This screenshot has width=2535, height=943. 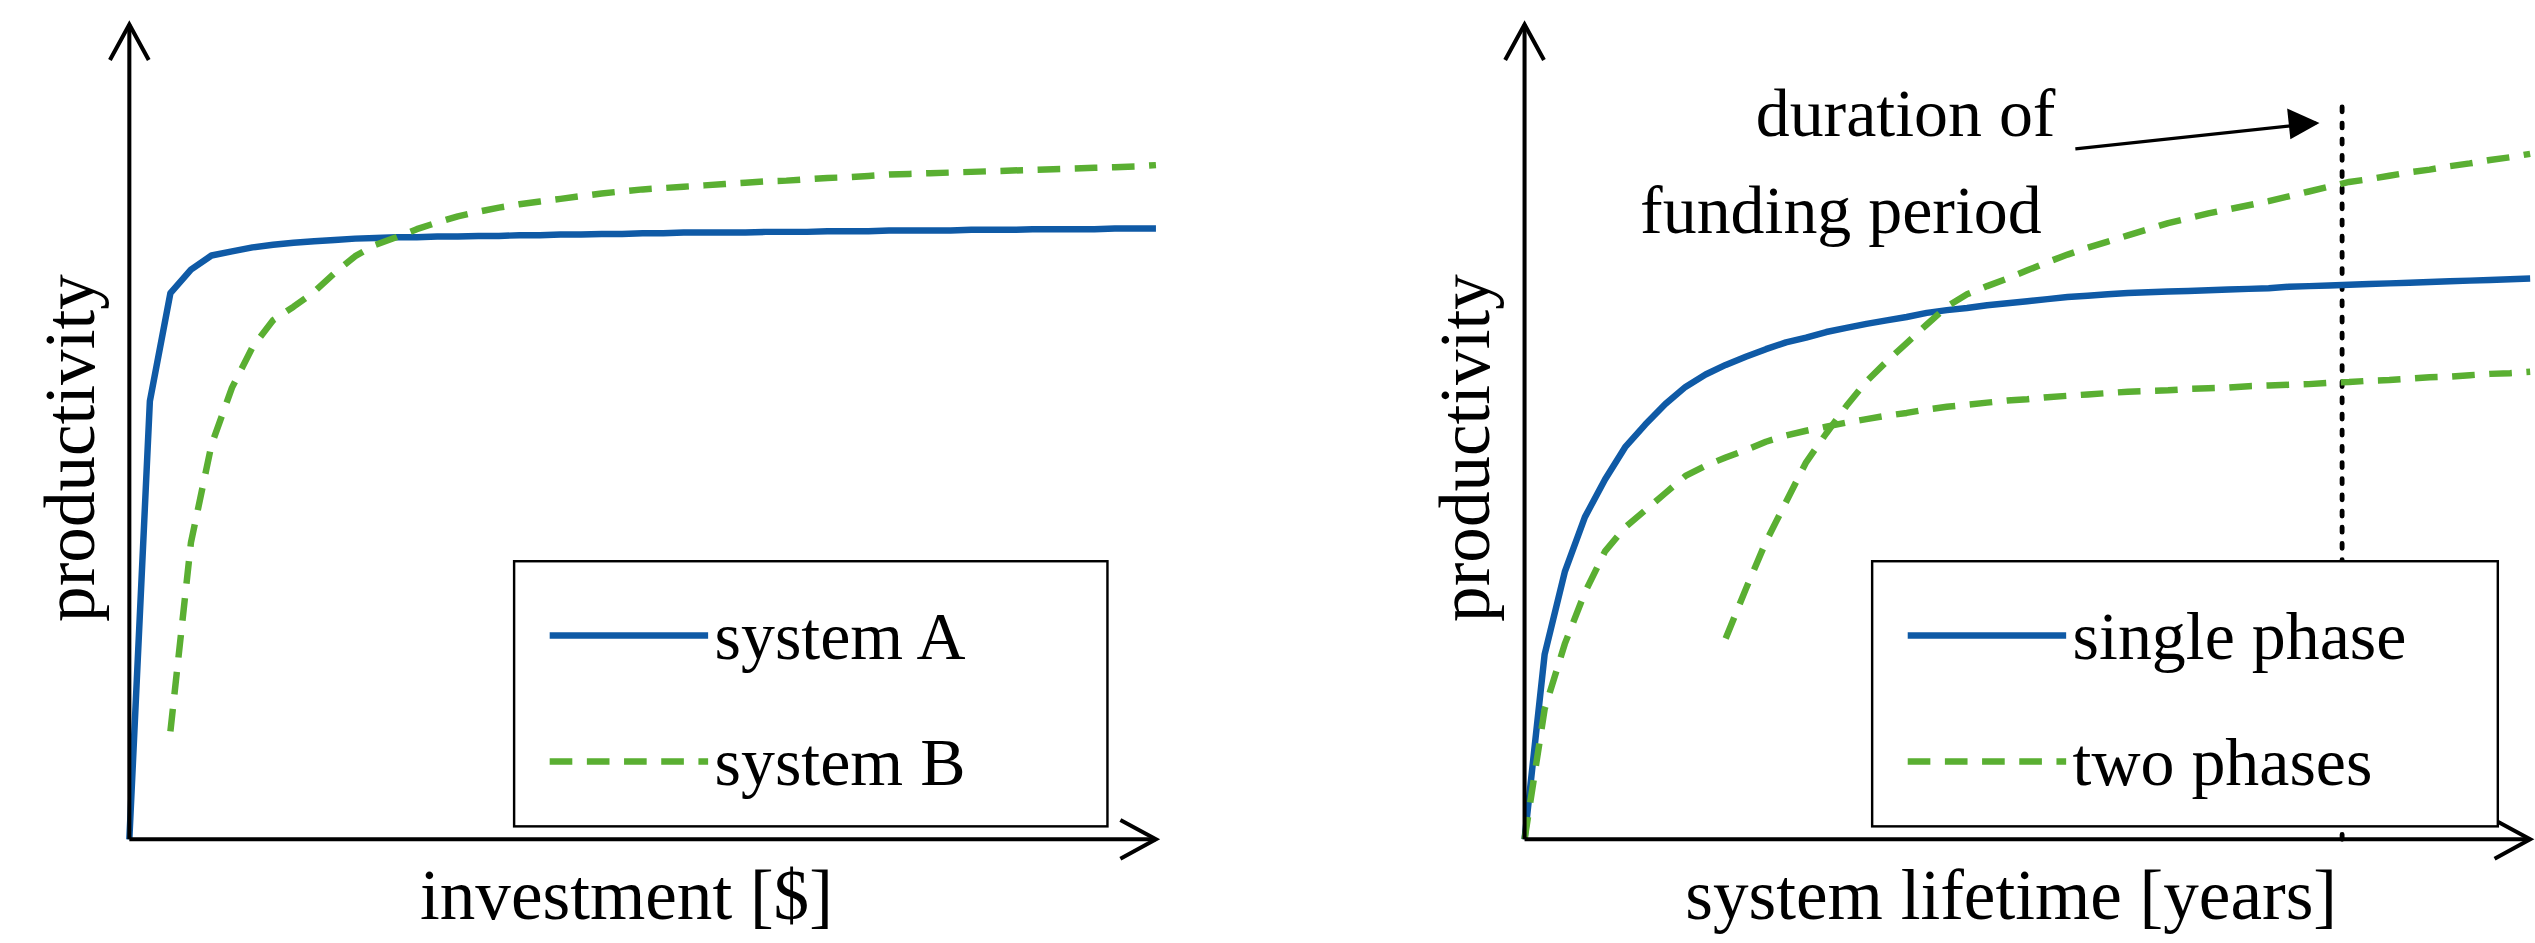 What do you see at coordinates (2239, 636) in the screenshot?
I see `legend-label: single phase` at bounding box center [2239, 636].